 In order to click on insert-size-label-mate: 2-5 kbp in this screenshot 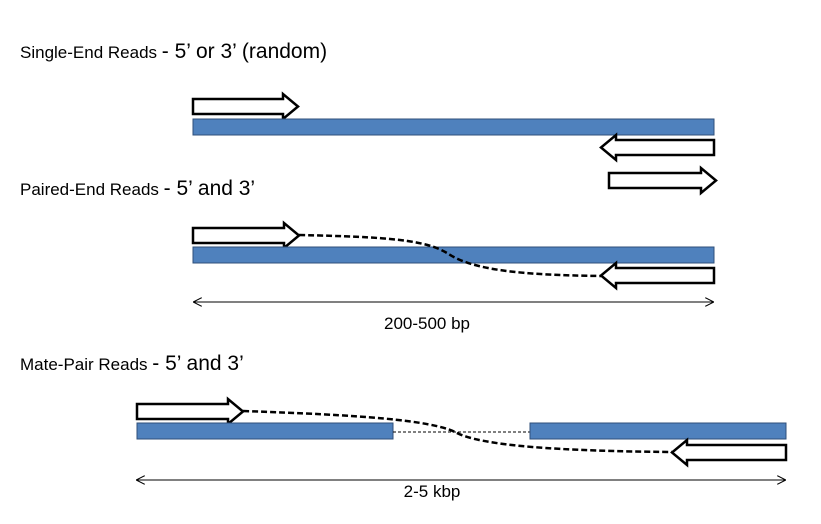, I will do `click(432, 491)`.